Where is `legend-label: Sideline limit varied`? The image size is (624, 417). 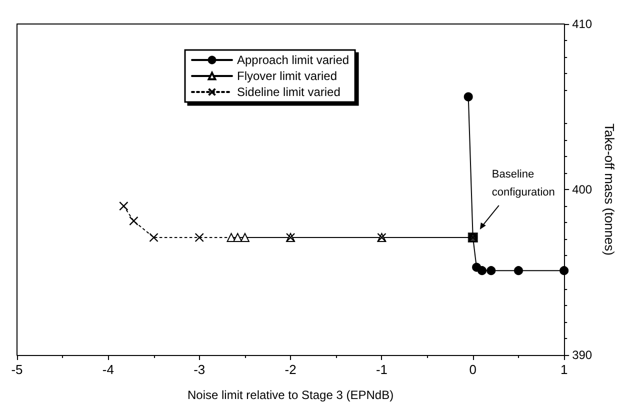
legend-label: Sideline limit varied is located at coordinates (288, 92).